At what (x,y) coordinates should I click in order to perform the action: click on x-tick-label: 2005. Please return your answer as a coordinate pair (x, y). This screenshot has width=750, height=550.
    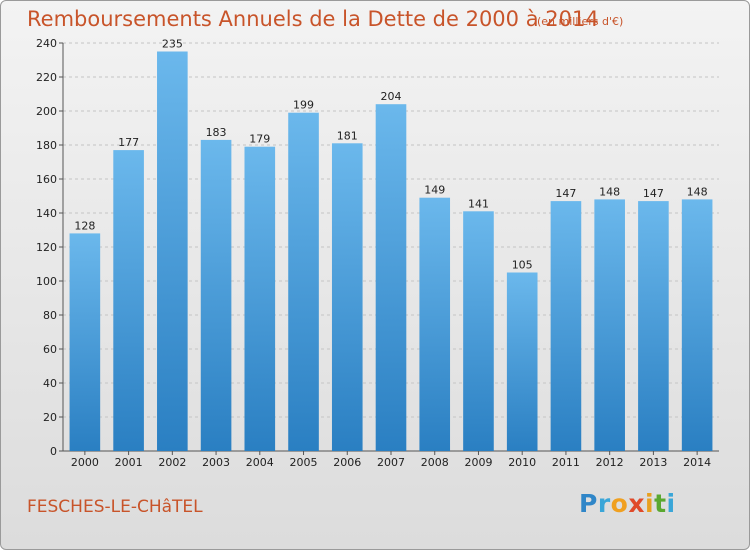
    Looking at the image, I should click on (304, 462).